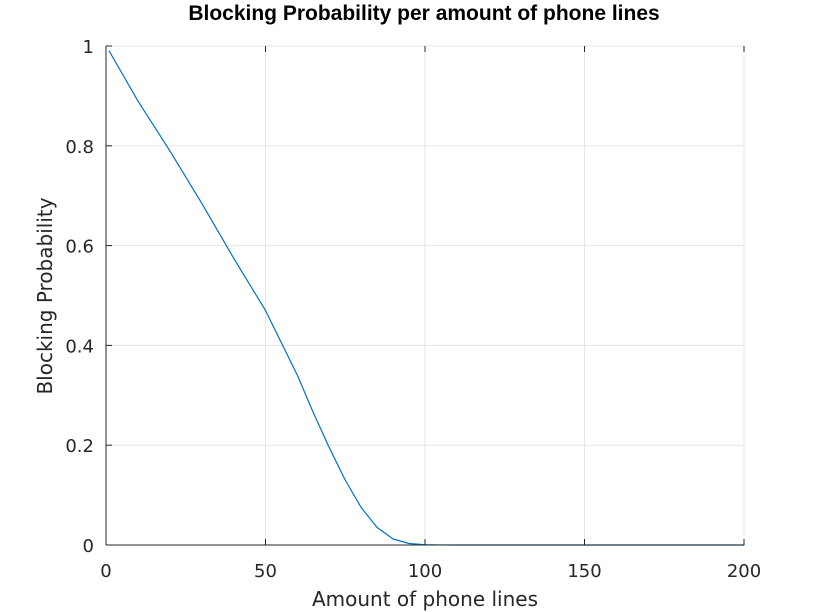 The image size is (821, 612). What do you see at coordinates (584, 571) in the screenshot?
I see `x-tick-label: 150` at bounding box center [584, 571].